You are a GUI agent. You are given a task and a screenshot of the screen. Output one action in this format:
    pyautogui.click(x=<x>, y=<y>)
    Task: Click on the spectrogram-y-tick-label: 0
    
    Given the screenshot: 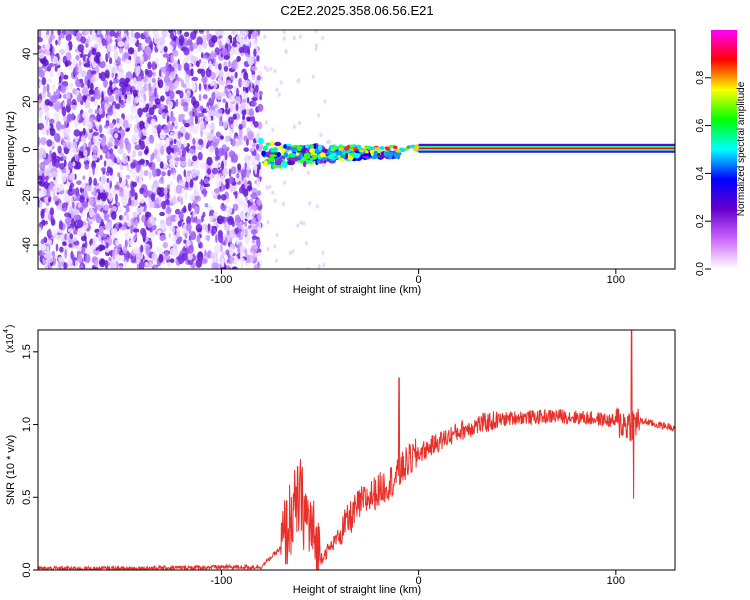 What is the action you would take?
    pyautogui.click(x=27, y=149)
    